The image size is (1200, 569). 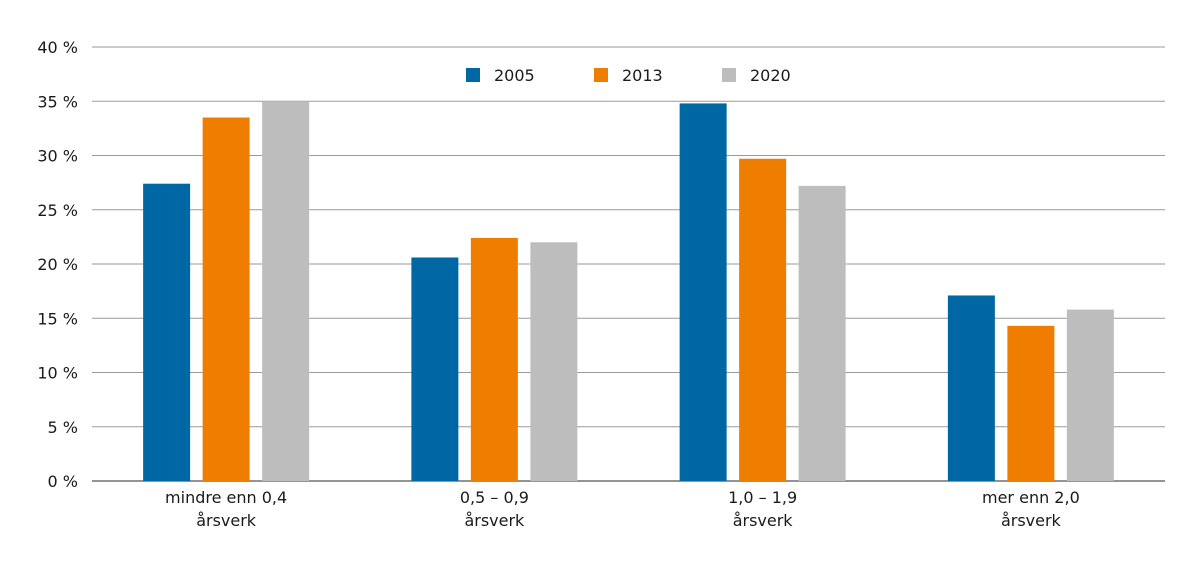 What do you see at coordinates (57, 47) in the screenshot?
I see `y-tick-label: 40 %` at bounding box center [57, 47].